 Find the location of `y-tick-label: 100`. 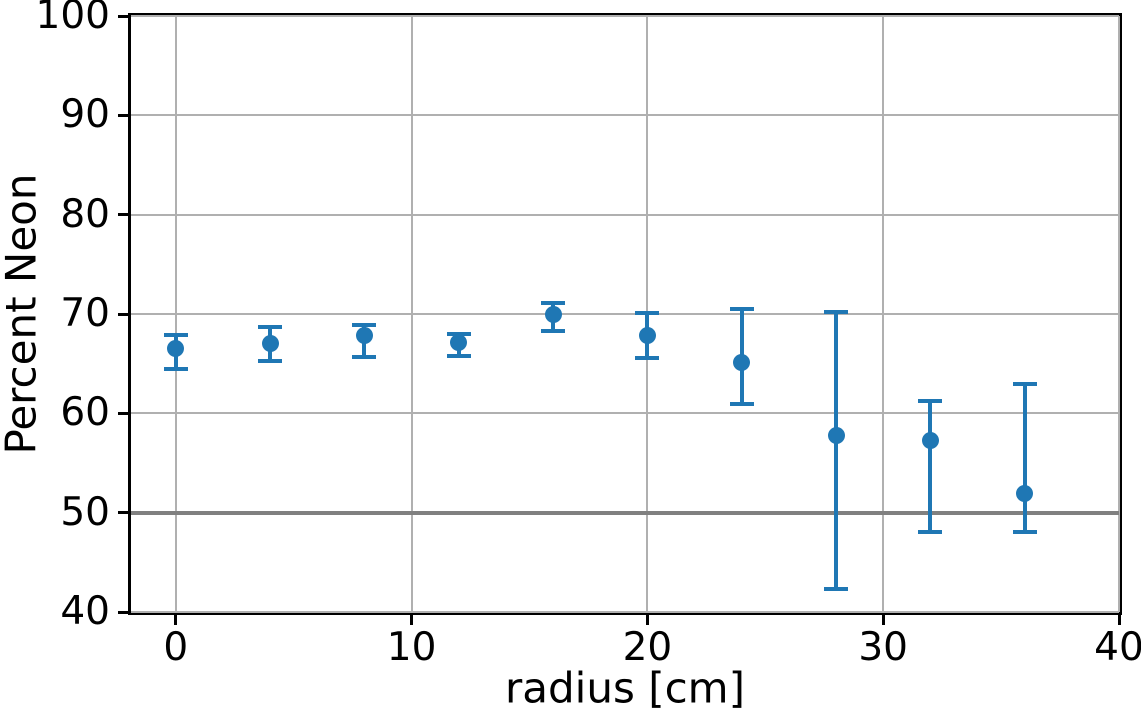

y-tick-label: 100 is located at coordinates (72, 19).